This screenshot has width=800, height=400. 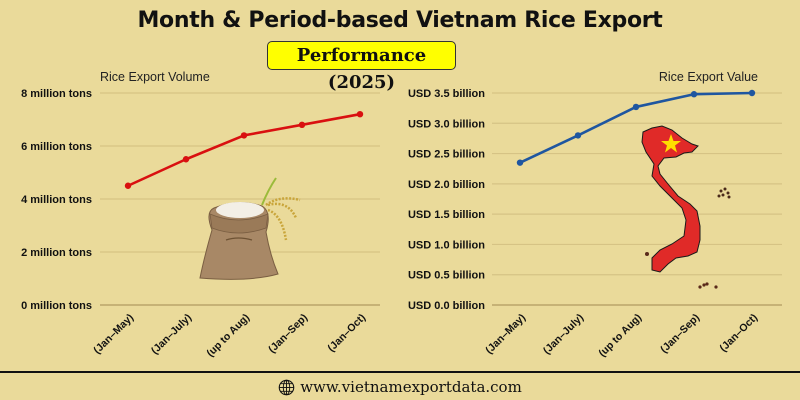 I want to click on chart-title: Rice Export Value, so click(x=708, y=77).